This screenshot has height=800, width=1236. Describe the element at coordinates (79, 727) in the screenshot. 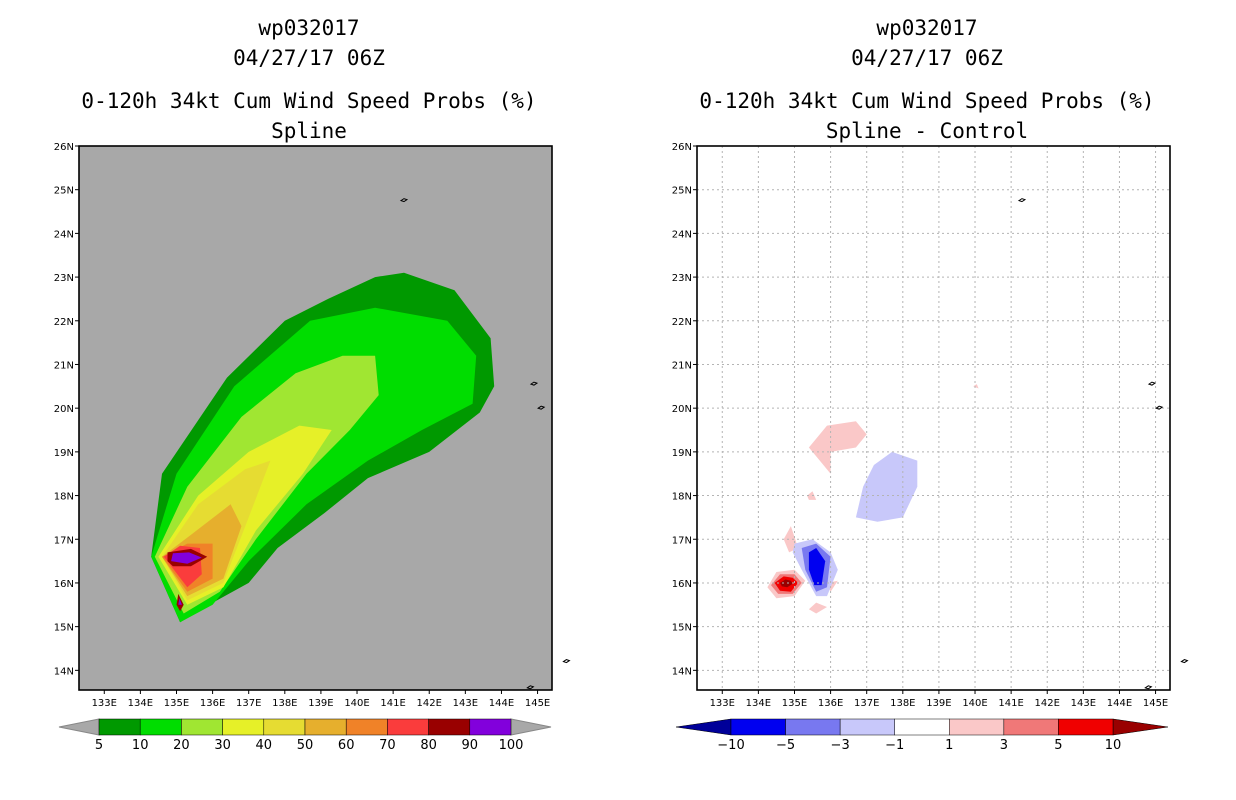

I see `colorbar-arrow-left` at that location.